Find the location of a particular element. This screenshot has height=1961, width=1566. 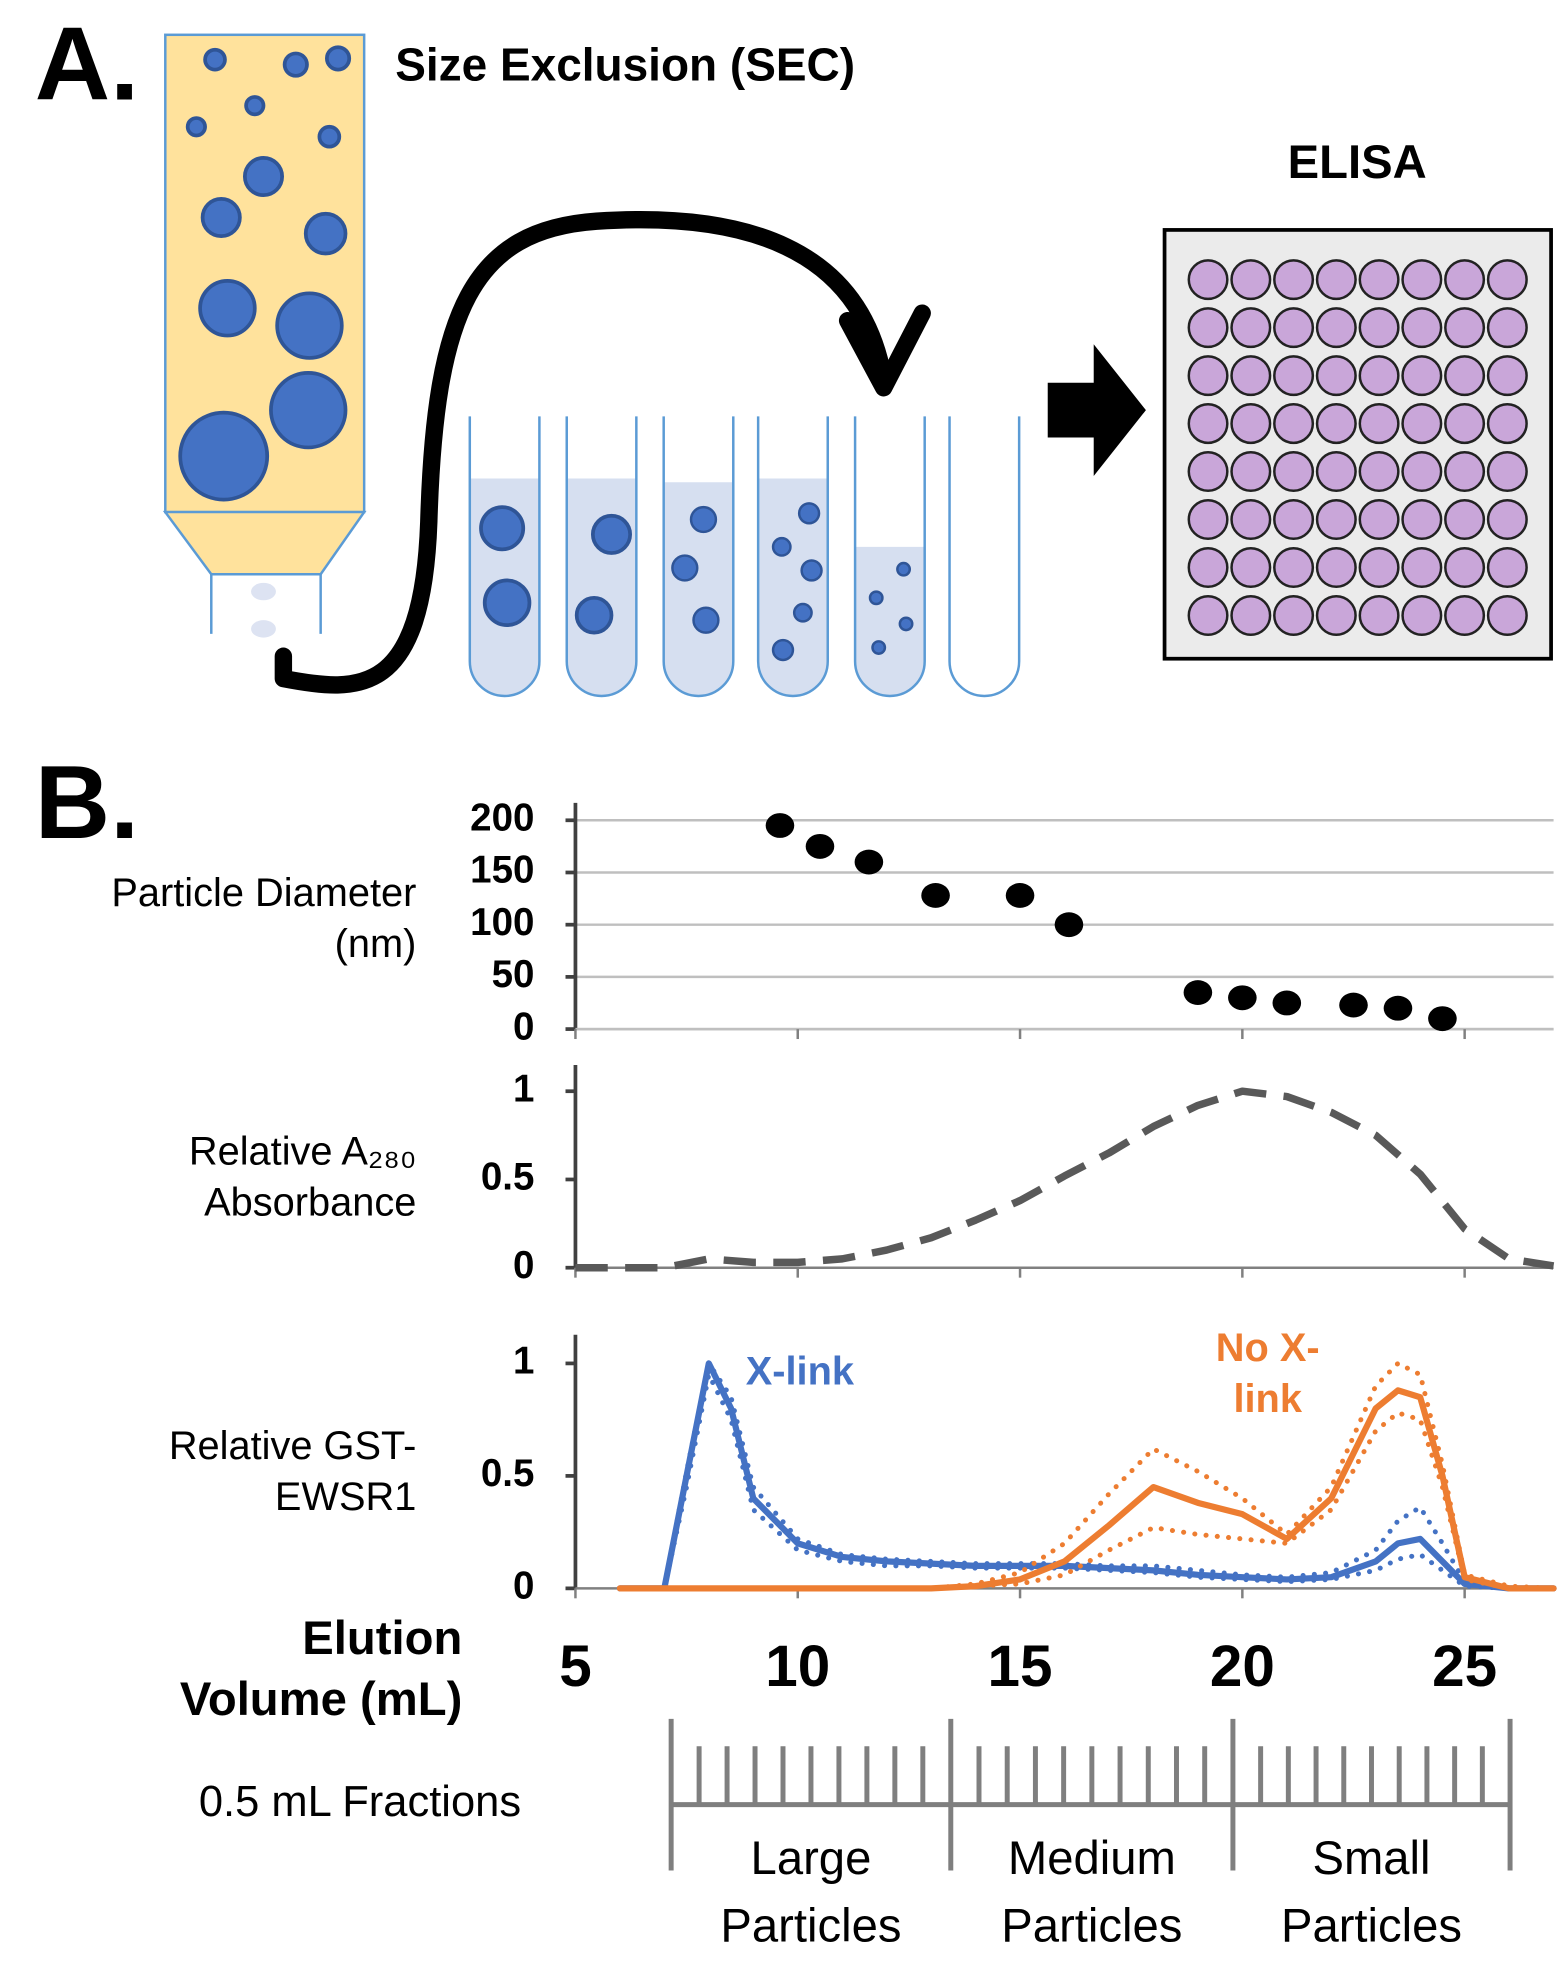

absorbance-line is located at coordinates (1065, 1179).